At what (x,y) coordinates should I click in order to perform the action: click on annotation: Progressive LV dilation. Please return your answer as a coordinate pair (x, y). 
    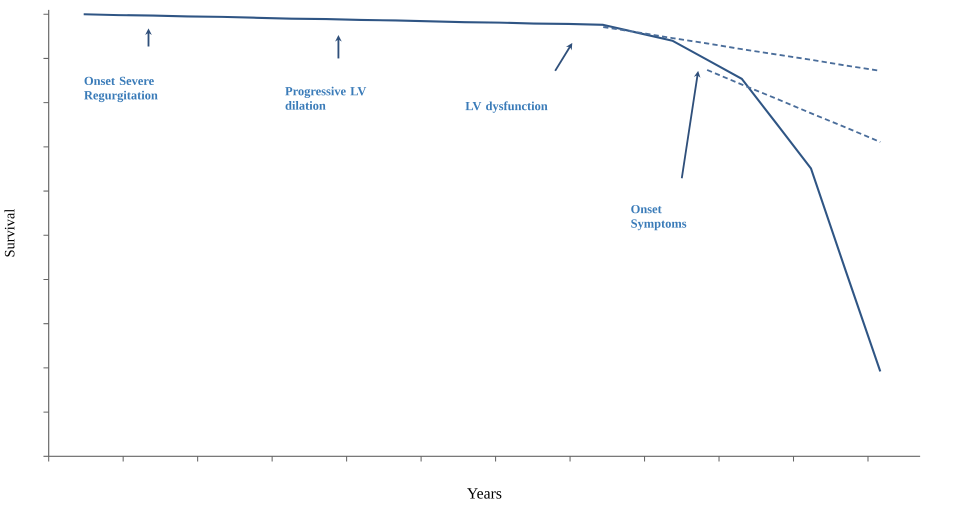
    Looking at the image, I should click on (325, 98).